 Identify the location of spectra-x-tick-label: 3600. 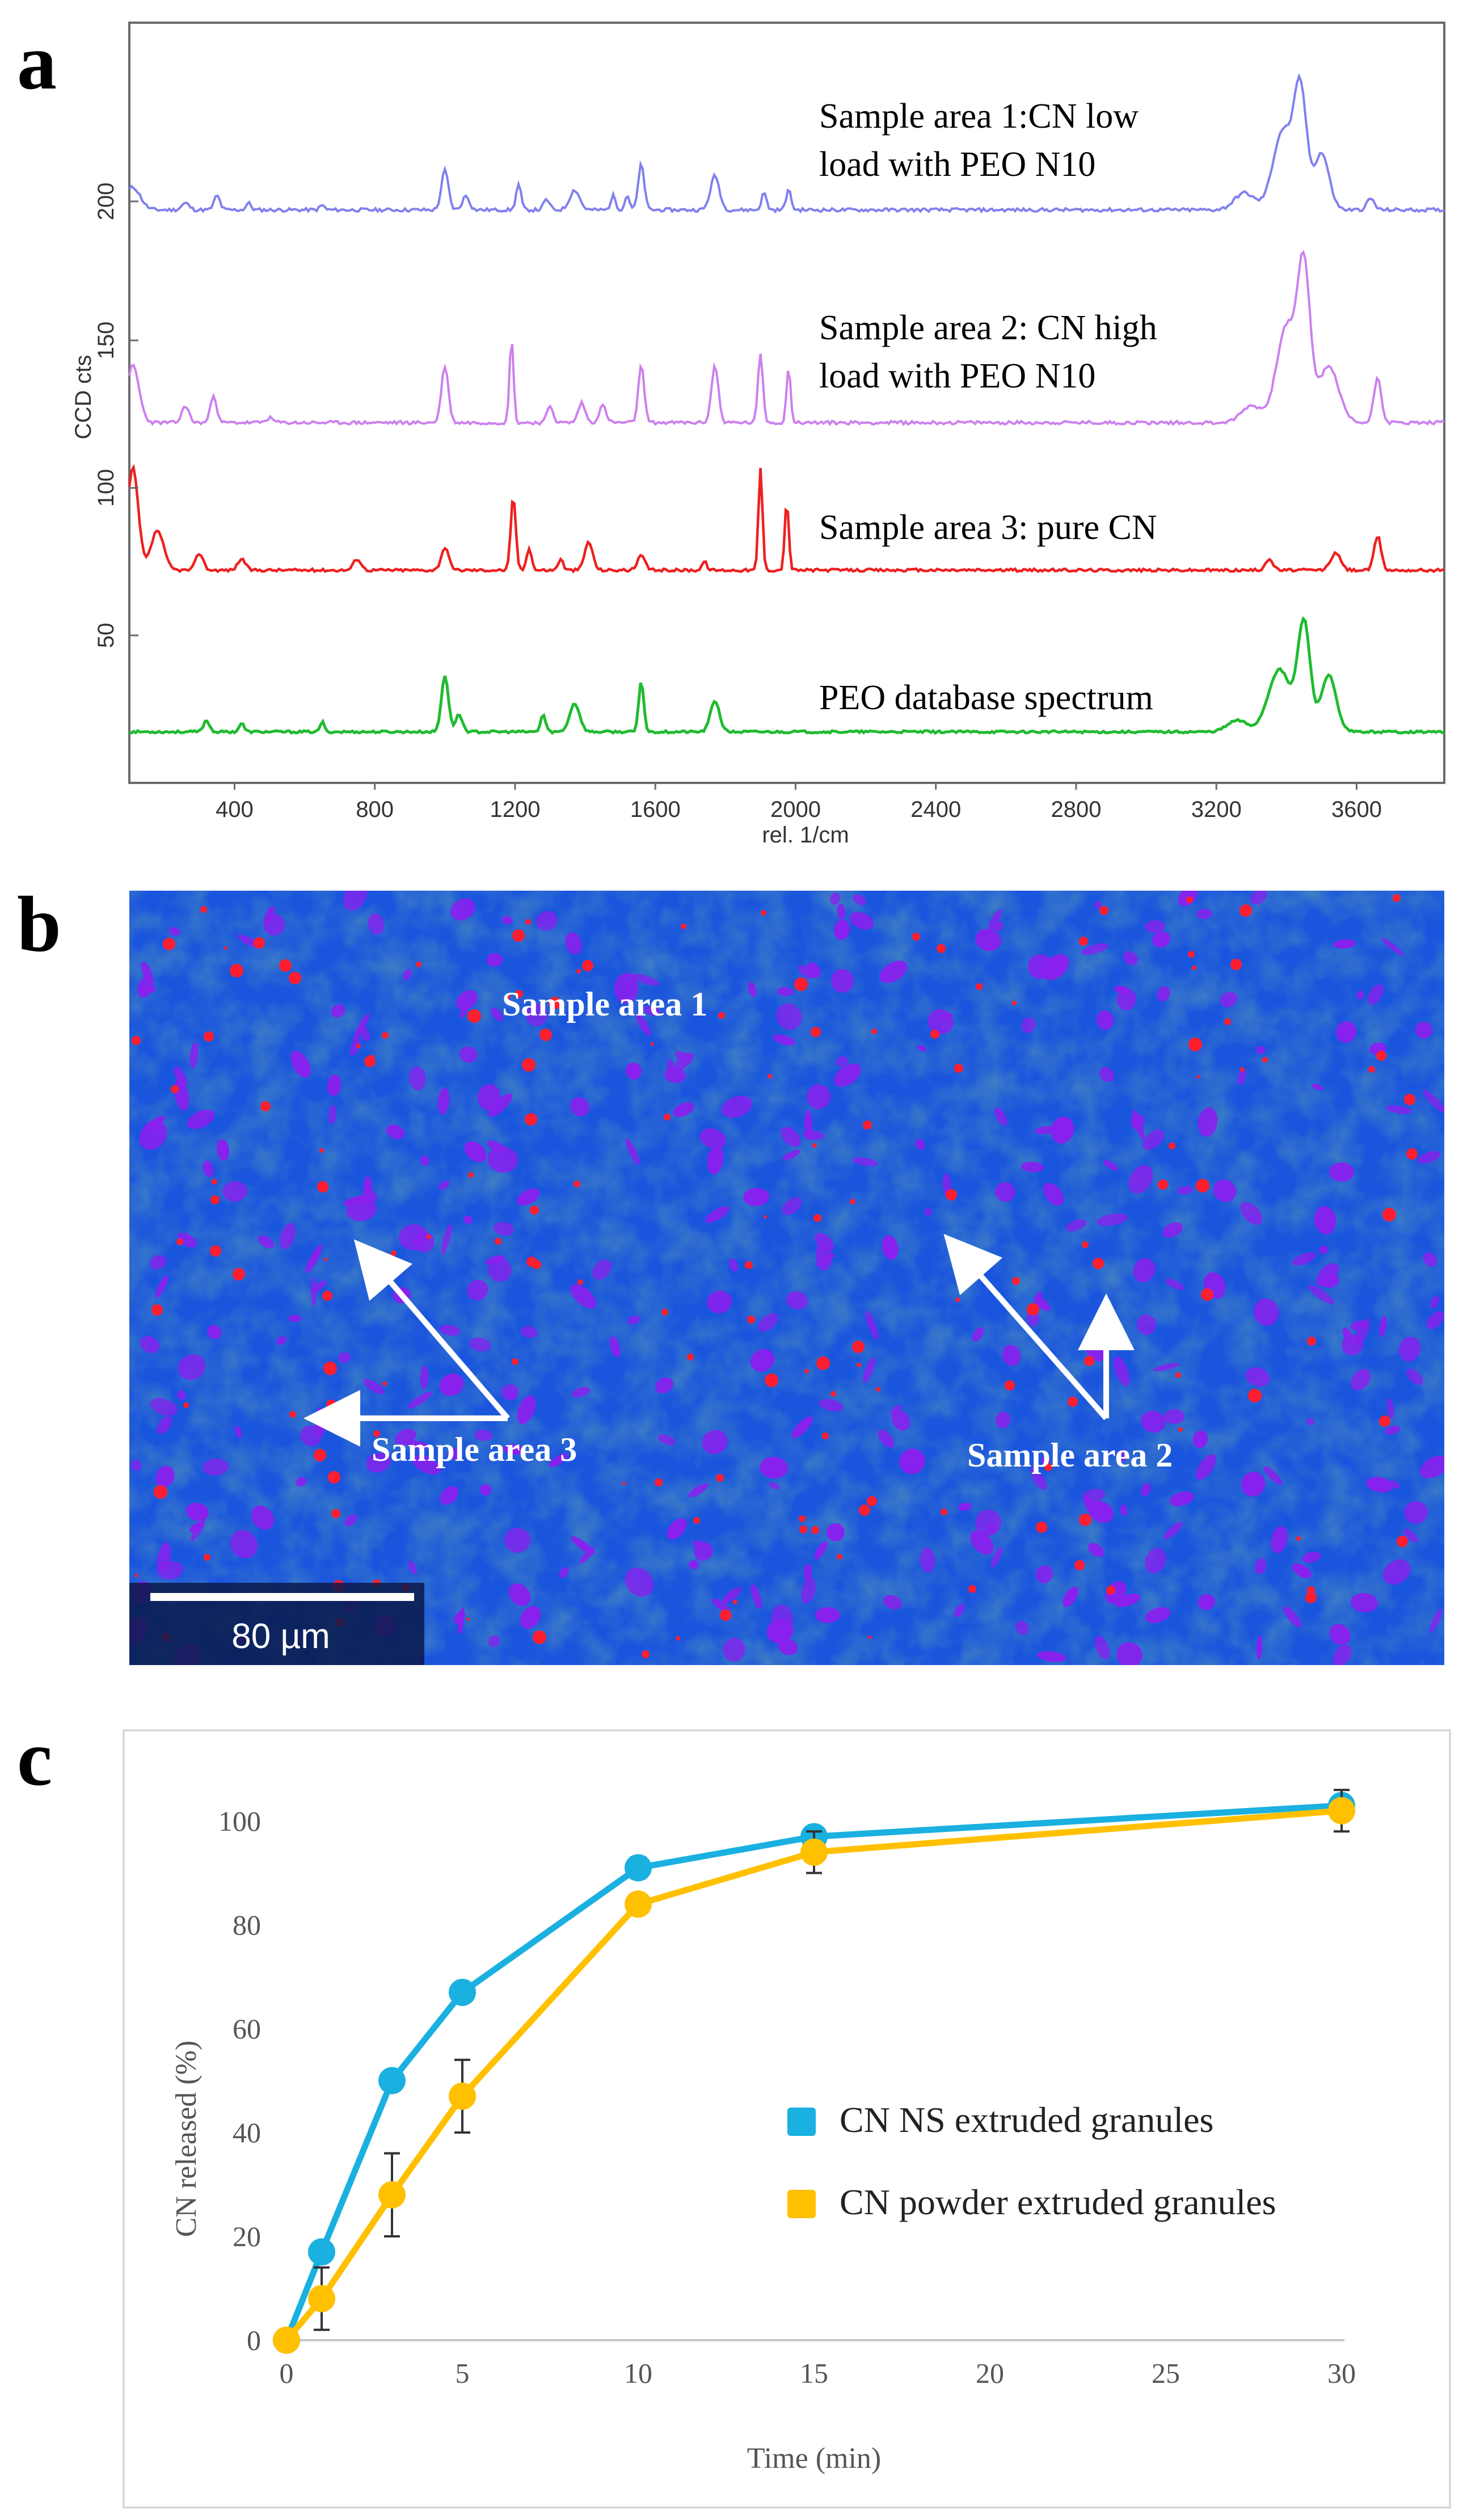
(1357, 809).